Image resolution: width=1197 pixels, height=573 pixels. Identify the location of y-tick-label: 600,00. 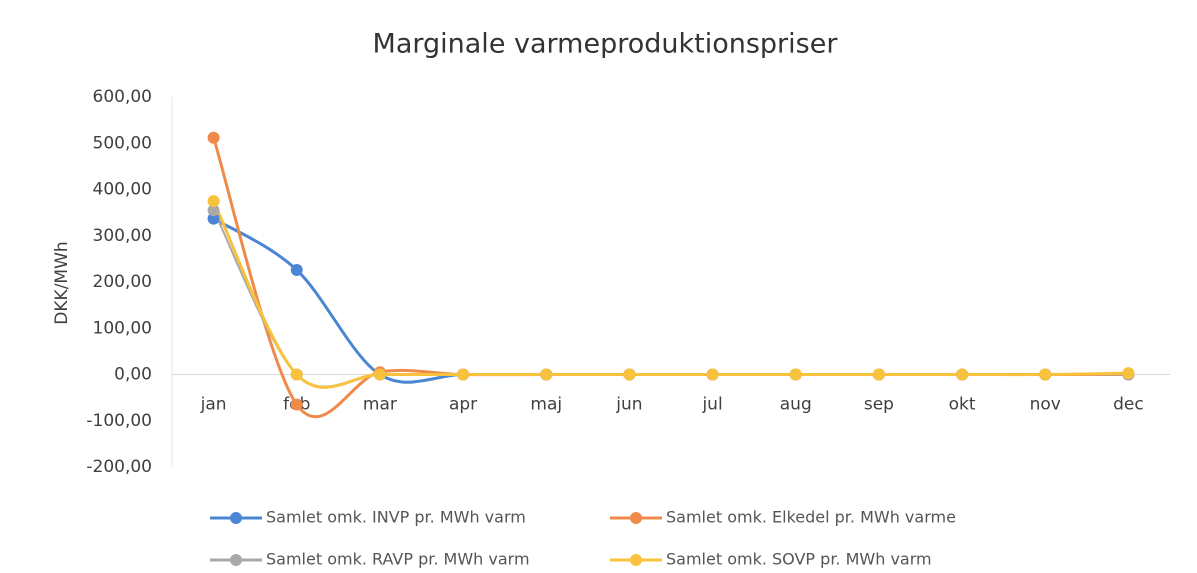
(122, 97).